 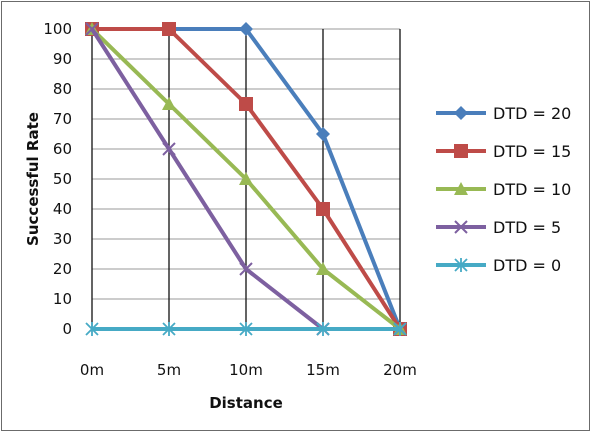 What do you see at coordinates (62, 299) in the screenshot?
I see `y-tick-label-1: 10` at bounding box center [62, 299].